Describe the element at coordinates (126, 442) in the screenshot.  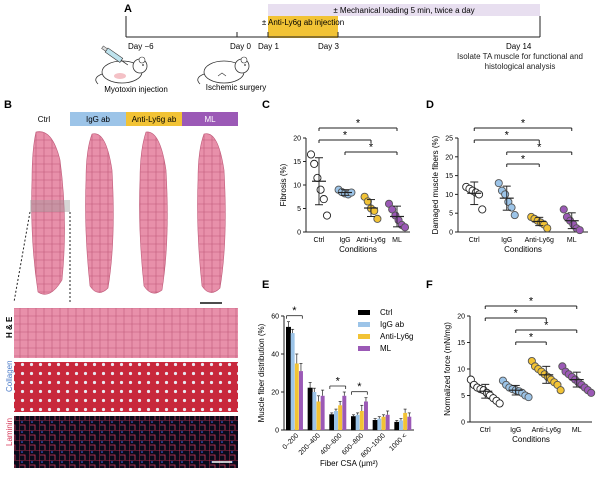
I see `laminin-row` at that location.